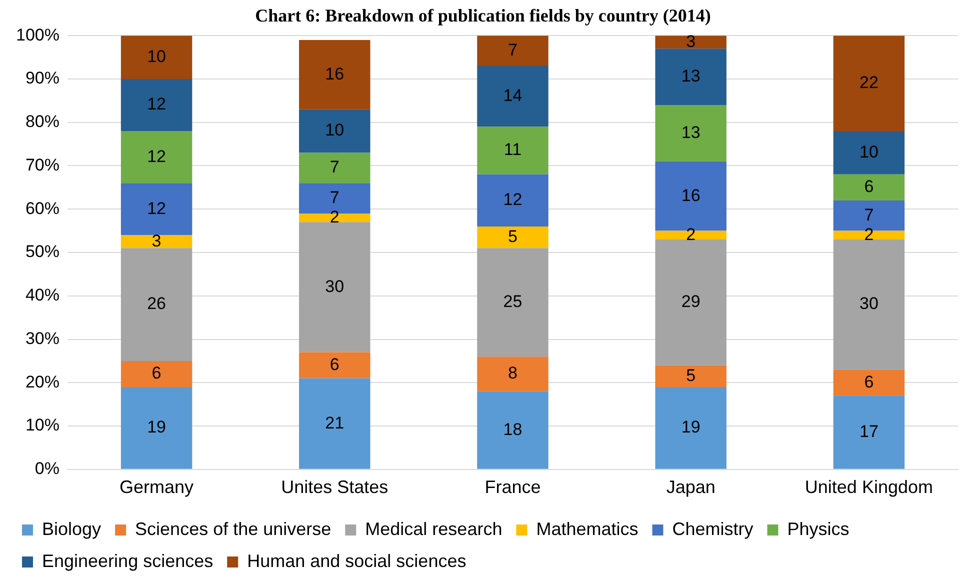  I want to click on data-label: 26, so click(156, 304).